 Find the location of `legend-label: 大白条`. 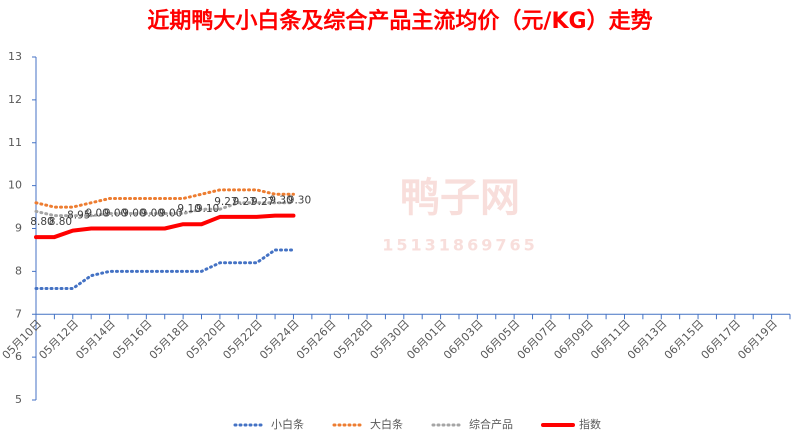

legend-label: 大白条 is located at coordinates (386, 424).